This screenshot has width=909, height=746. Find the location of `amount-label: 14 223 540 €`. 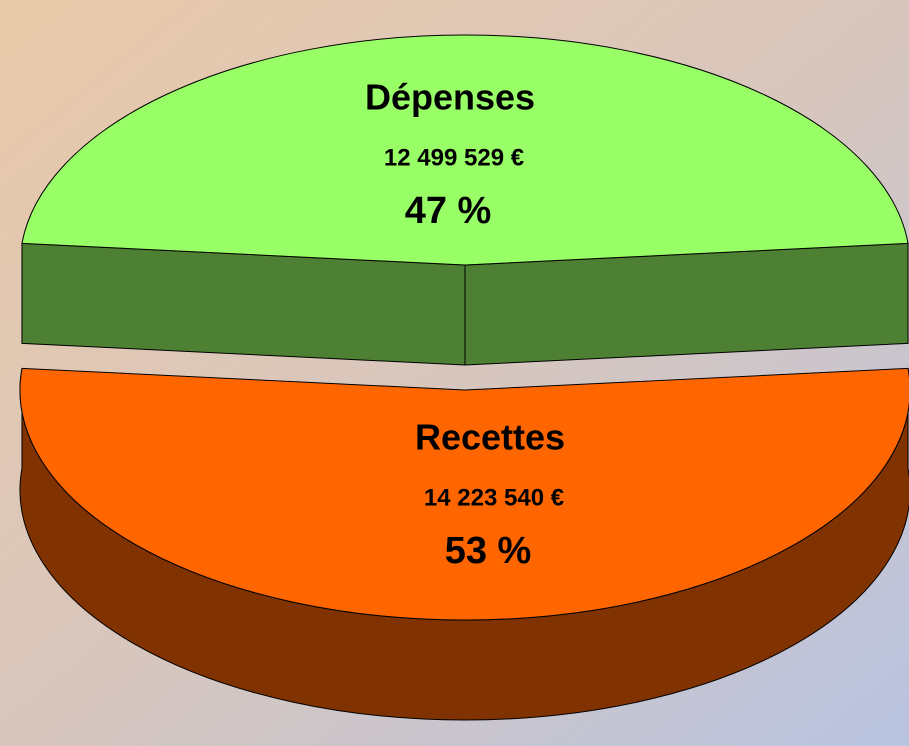

amount-label: 14 223 540 € is located at coordinates (494, 497).